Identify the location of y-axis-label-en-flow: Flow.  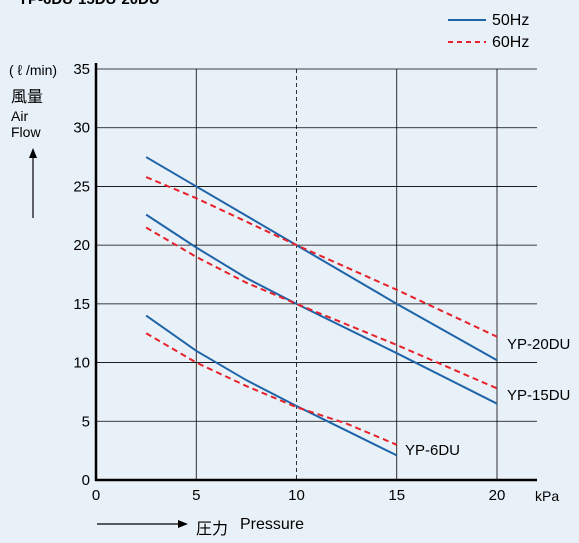
(26, 132).